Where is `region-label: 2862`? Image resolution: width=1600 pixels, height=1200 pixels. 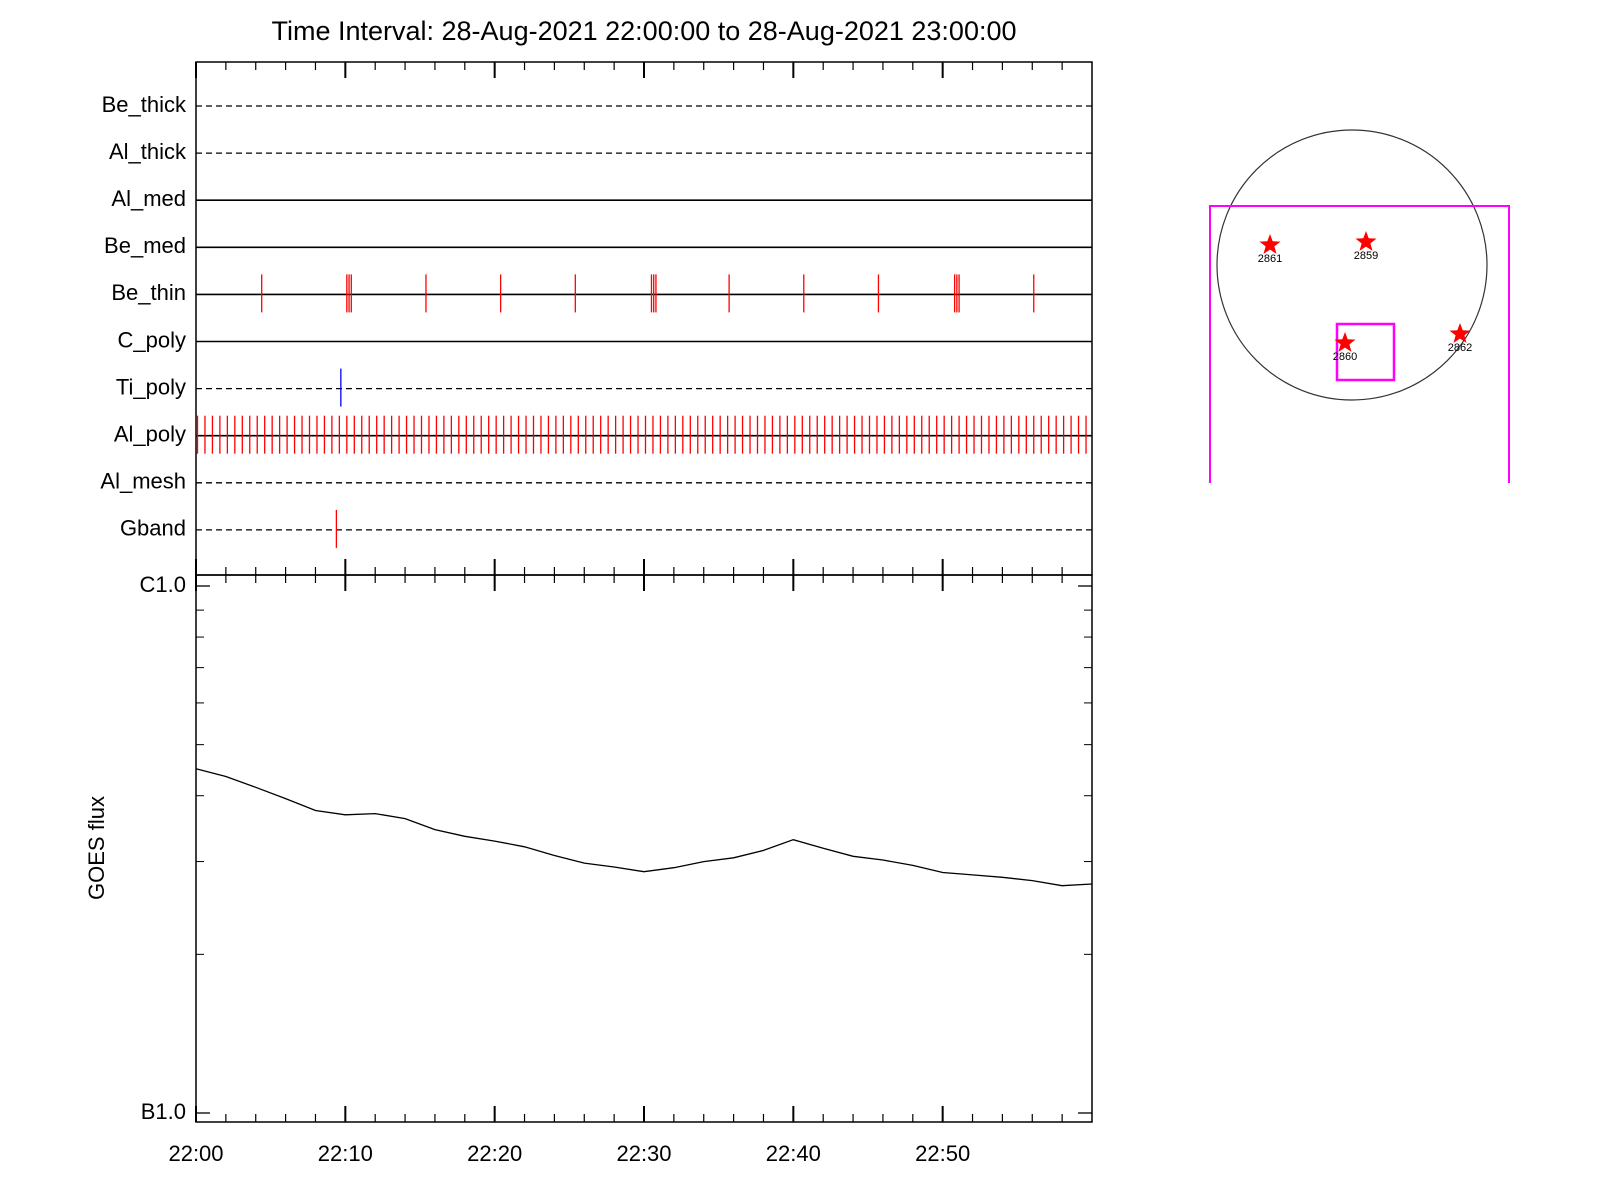
region-label: 2862 is located at coordinates (1460, 348).